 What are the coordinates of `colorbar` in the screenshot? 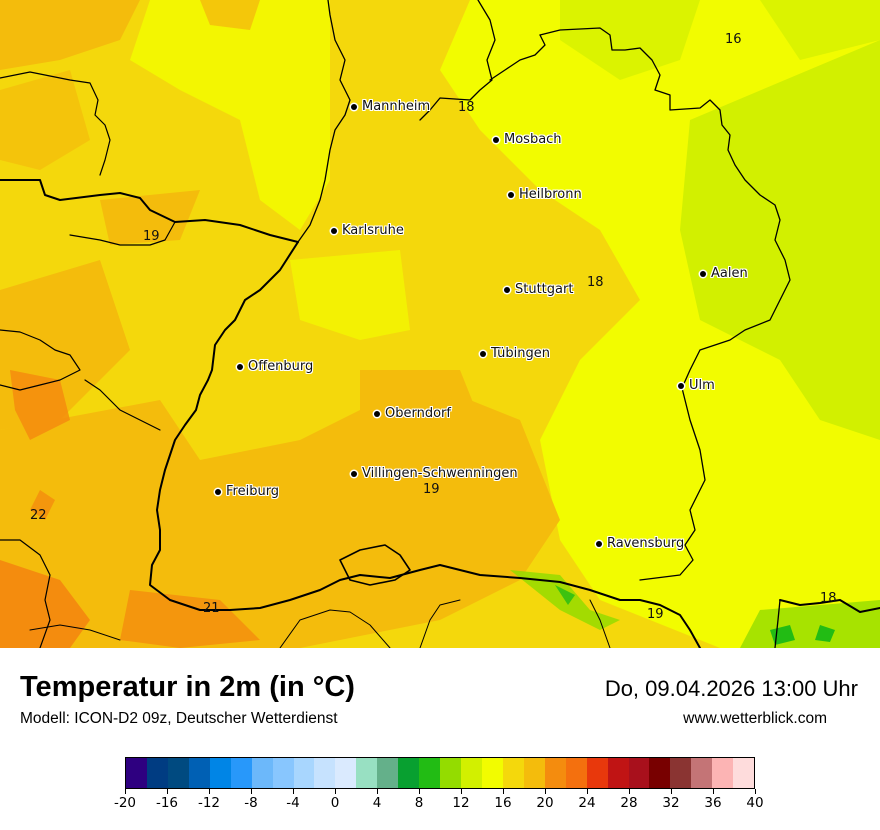 It's located at (440, 773).